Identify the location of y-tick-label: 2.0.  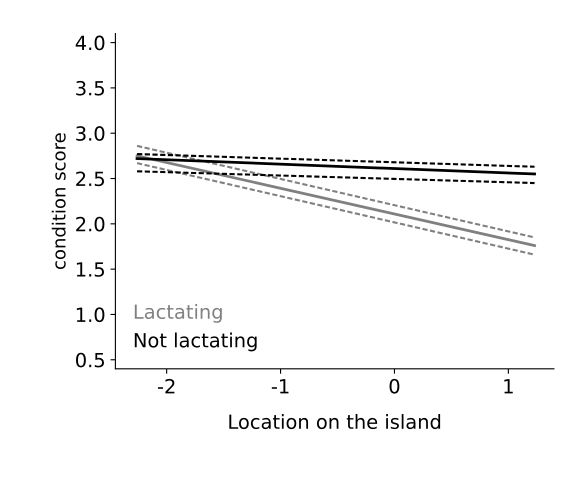
(90, 224).